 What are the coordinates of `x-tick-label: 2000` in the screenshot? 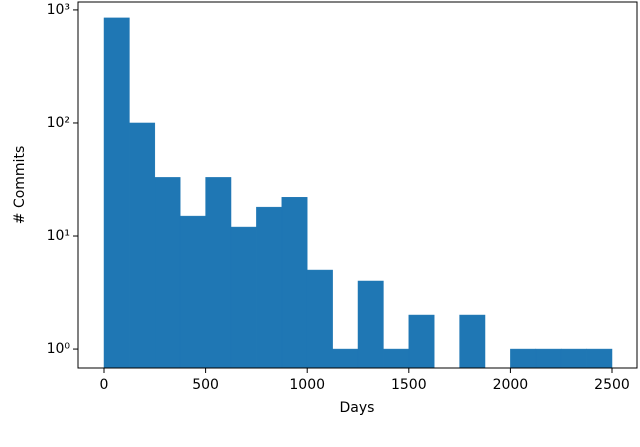 It's located at (511, 385).